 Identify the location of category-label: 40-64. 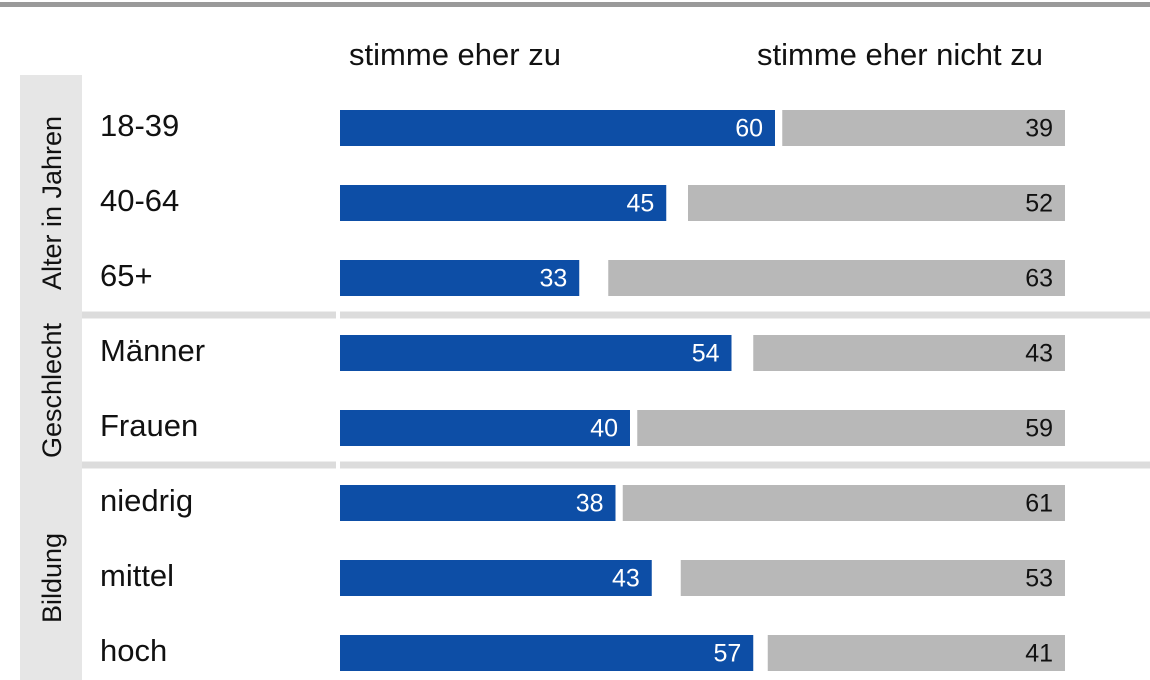
(139, 200).